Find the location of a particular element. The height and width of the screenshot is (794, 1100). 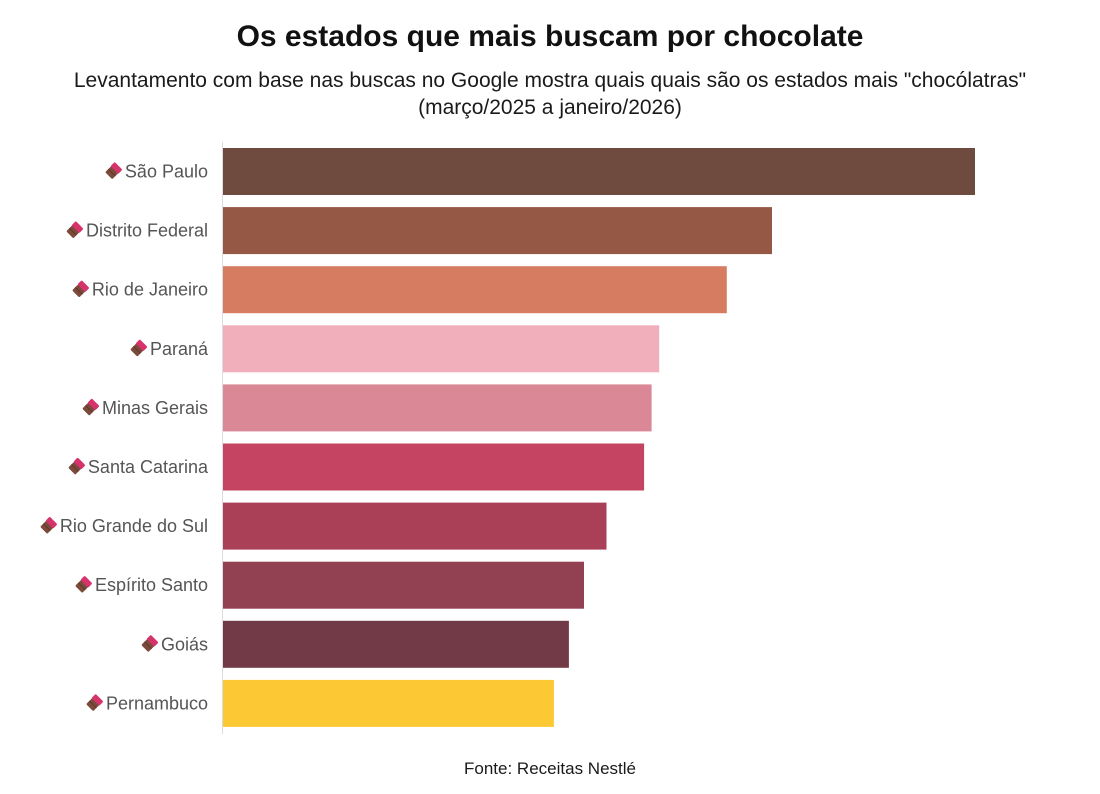

bar-parana is located at coordinates (441, 349).